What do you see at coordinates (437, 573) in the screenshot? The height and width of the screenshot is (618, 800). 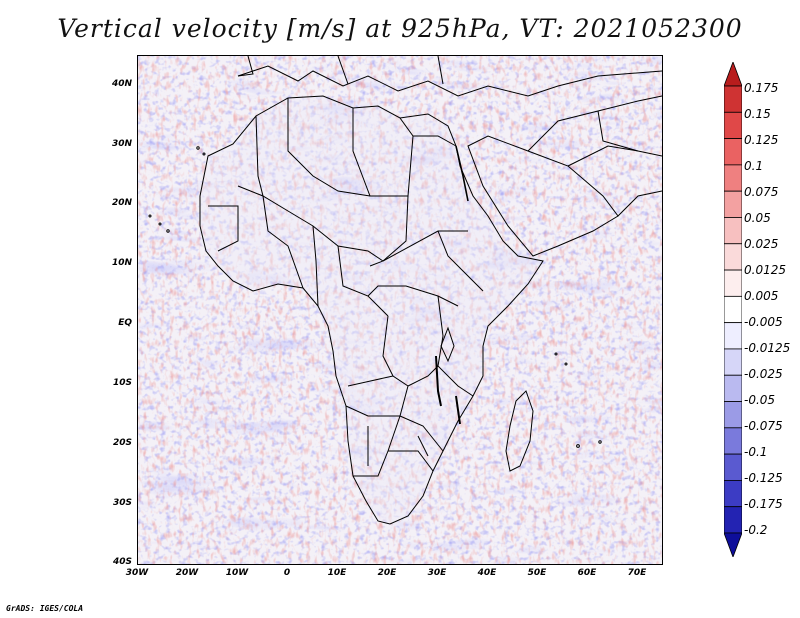 I see `lon-label-30e: 30E` at bounding box center [437, 573].